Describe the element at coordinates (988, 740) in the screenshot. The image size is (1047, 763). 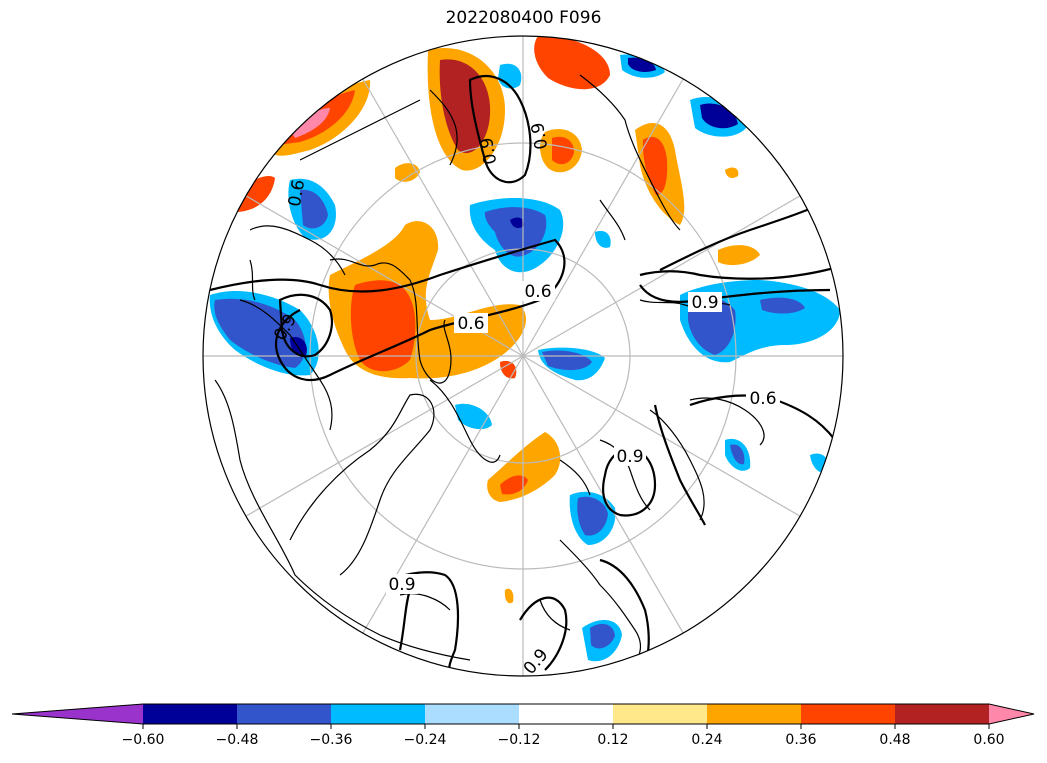
I see `colorbar-tick-label: 0.60` at that location.